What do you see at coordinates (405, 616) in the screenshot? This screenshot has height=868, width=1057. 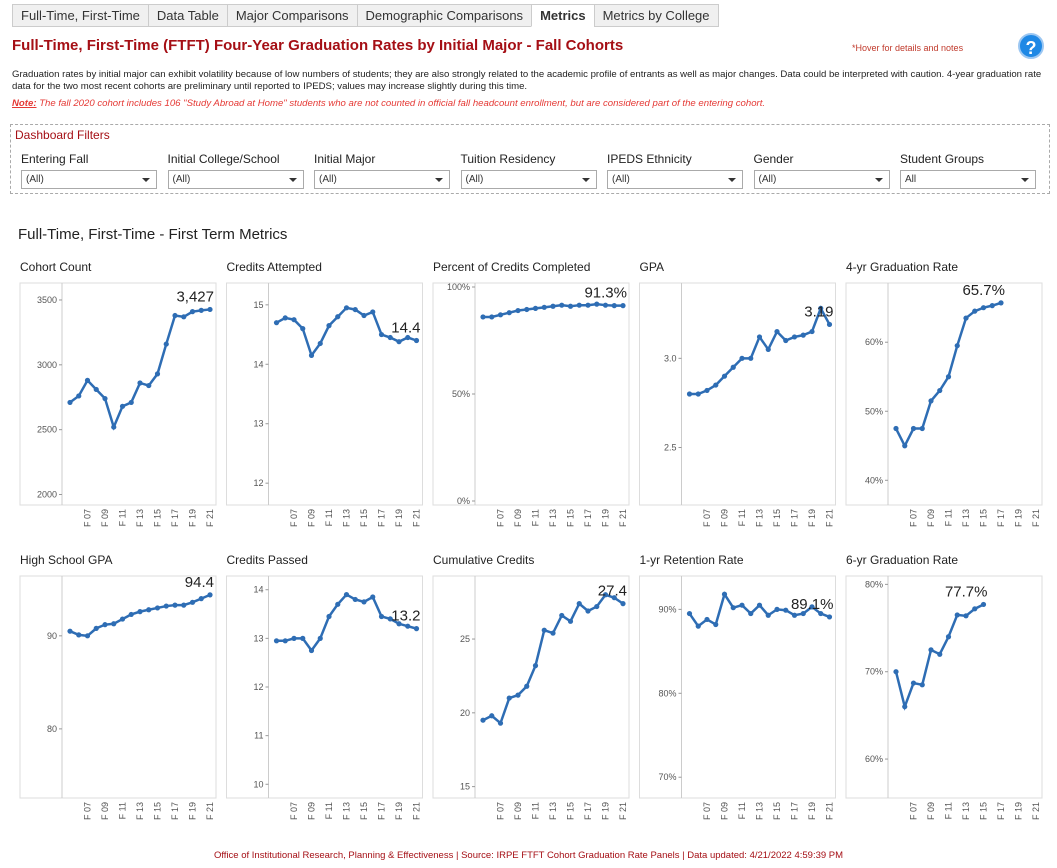 I see `value-label: 13.2` at bounding box center [405, 616].